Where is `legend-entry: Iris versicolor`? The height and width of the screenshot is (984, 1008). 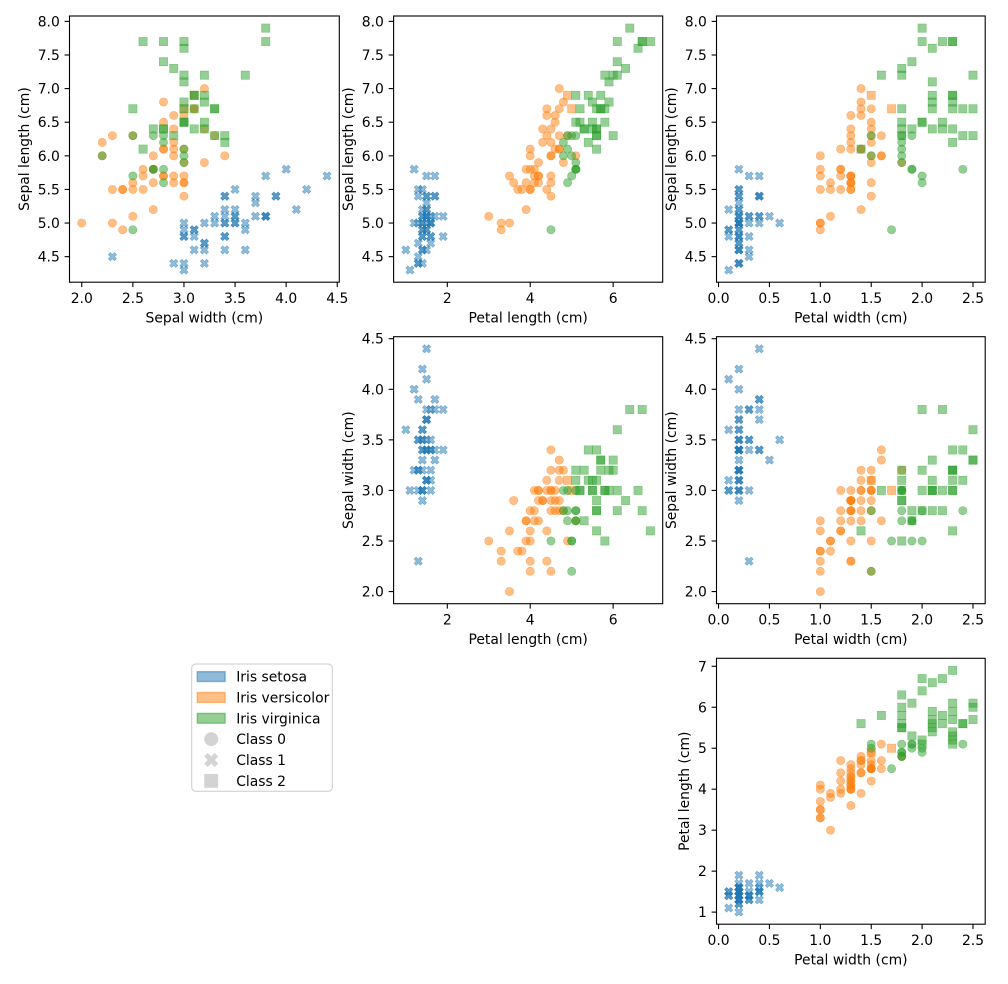
legend-entry: Iris versicolor is located at coordinates (263, 698).